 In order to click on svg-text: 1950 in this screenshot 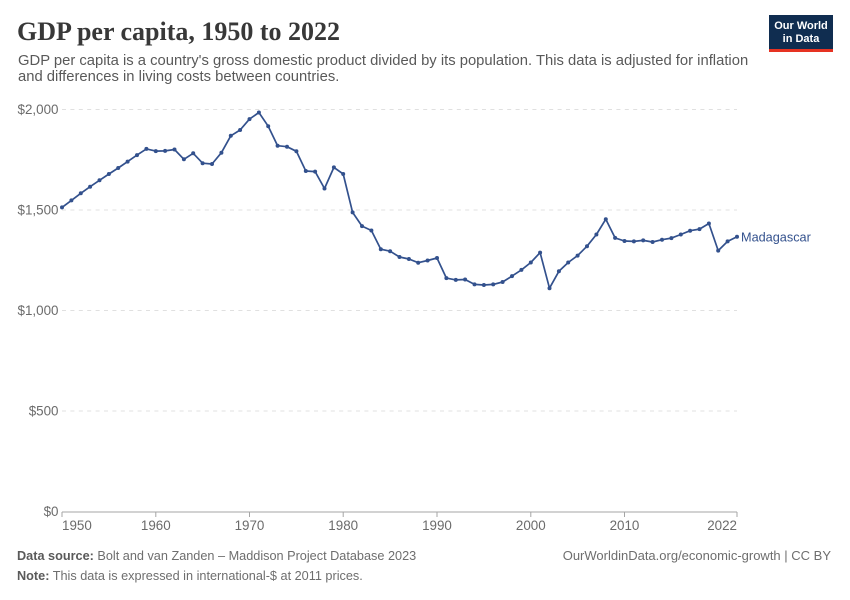, I will do `click(77, 525)`.